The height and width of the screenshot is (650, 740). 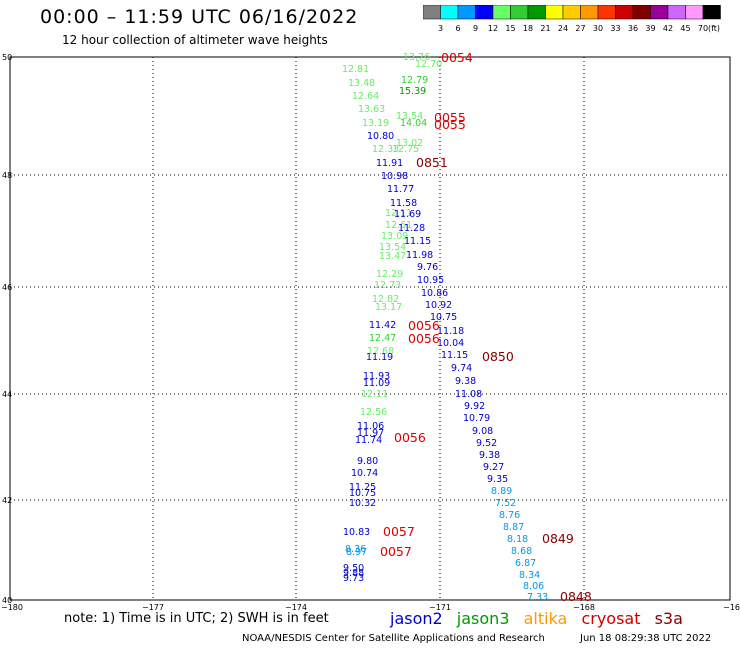 I want to click on swh-value: 12.82, so click(x=385, y=299).